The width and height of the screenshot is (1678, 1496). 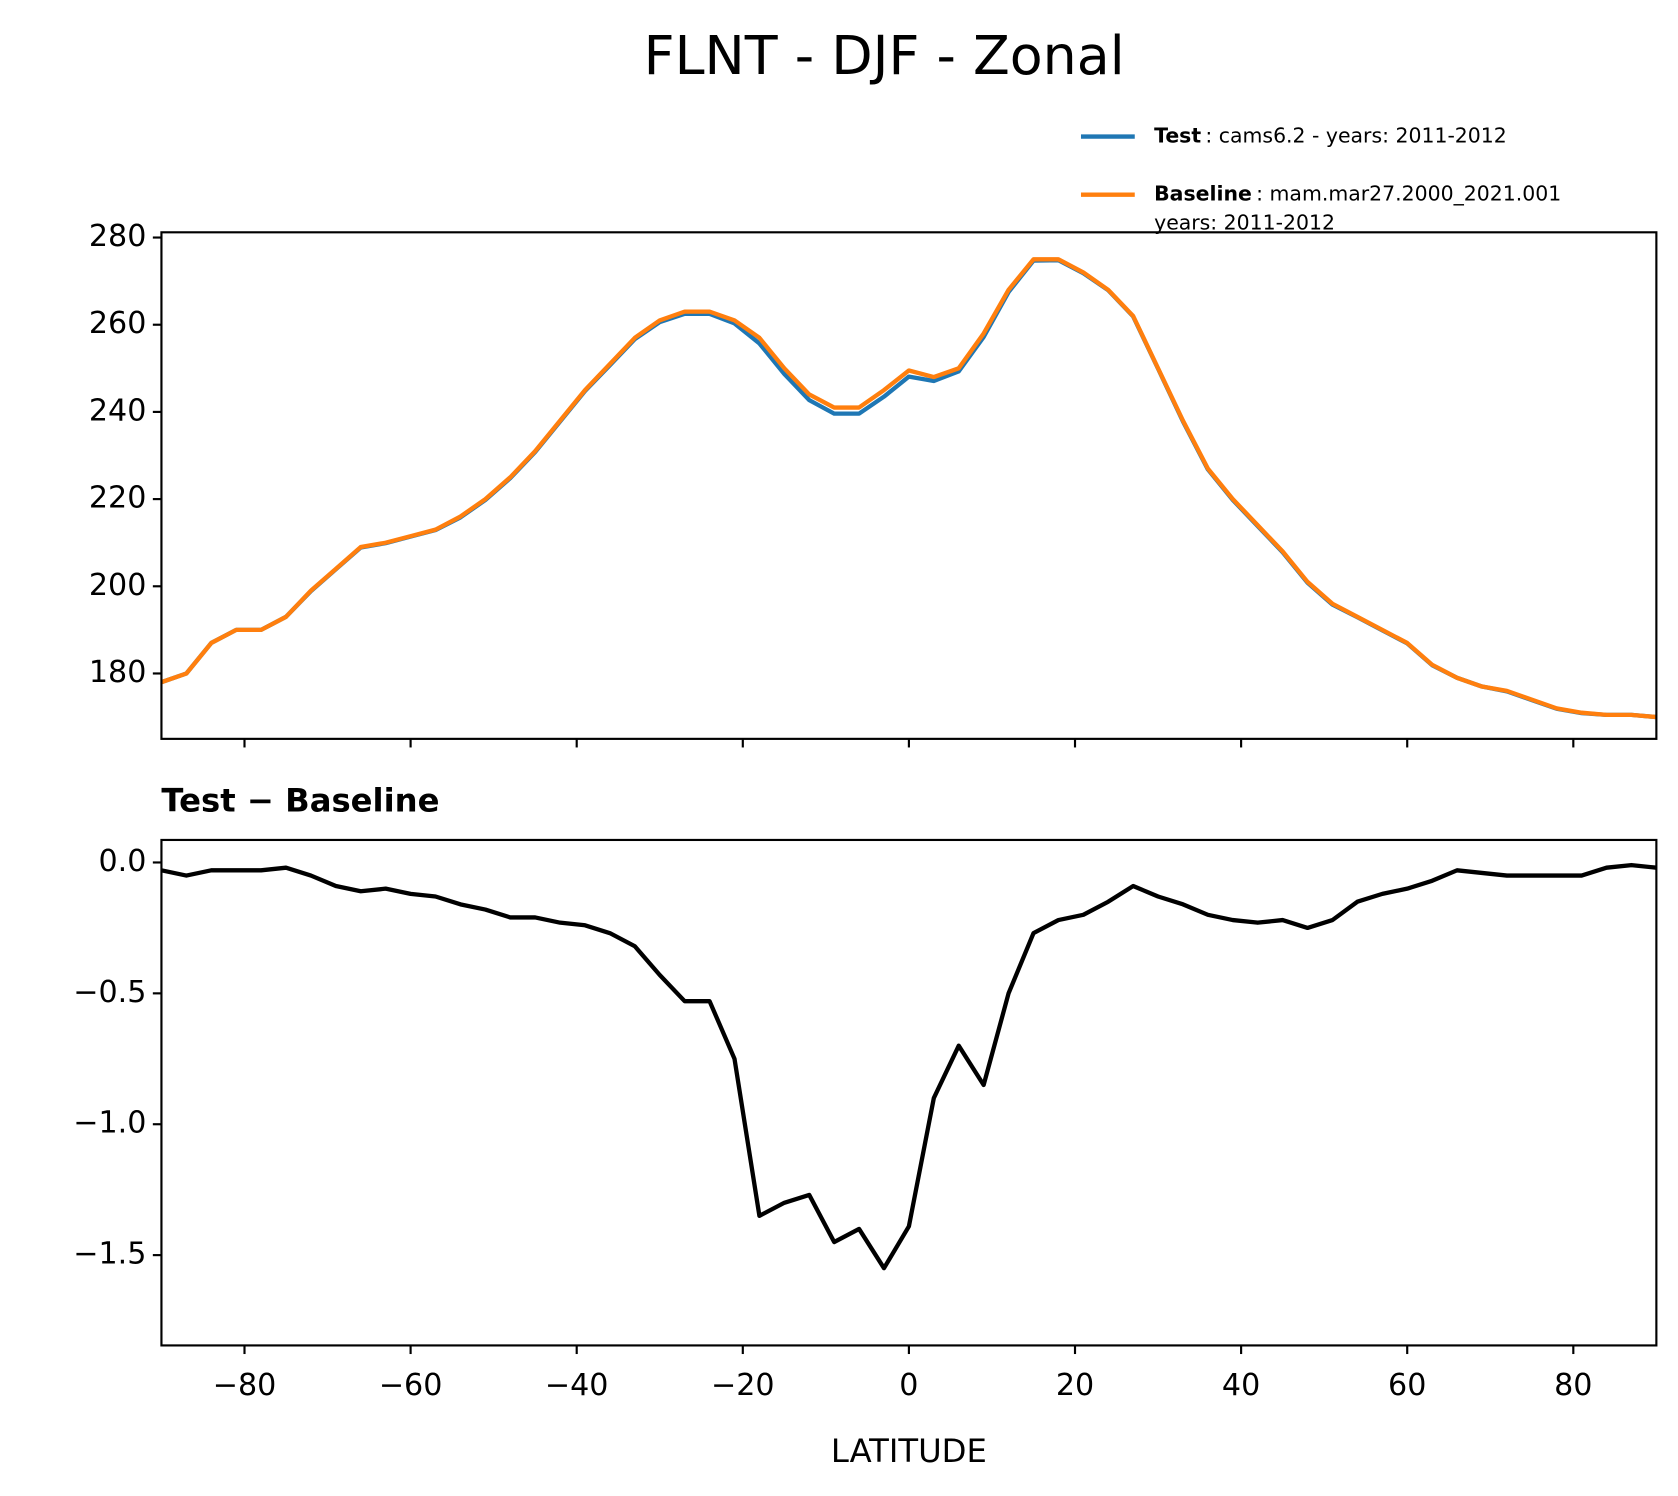 What do you see at coordinates (1075, 1385) in the screenshot?
I see `x-tick-label: 20` at bounding box center [1075, 1385].